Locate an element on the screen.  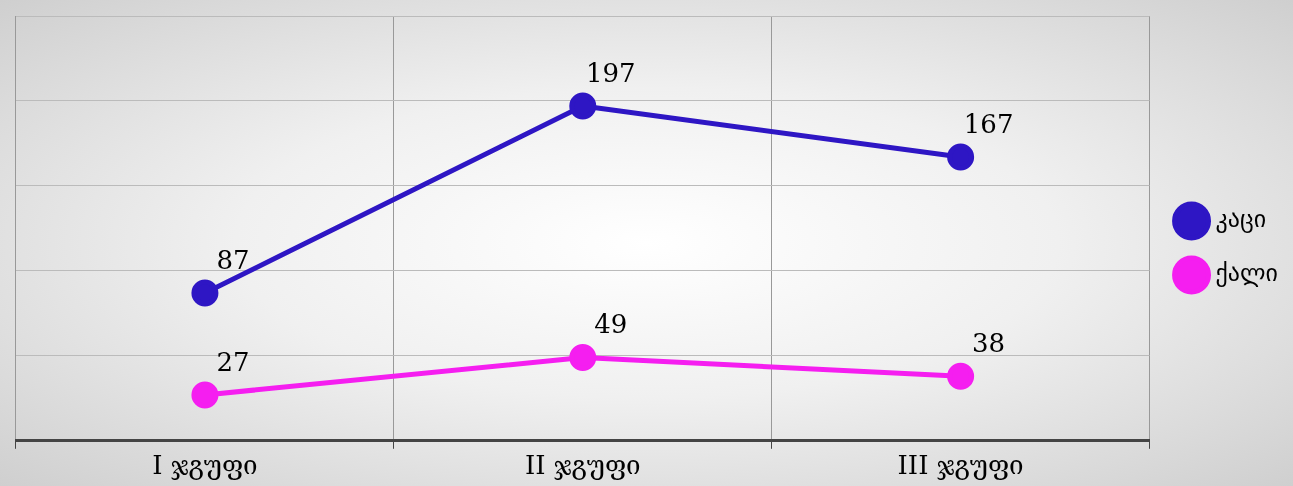
data-label: 49 is located at coordinates (611, 324).